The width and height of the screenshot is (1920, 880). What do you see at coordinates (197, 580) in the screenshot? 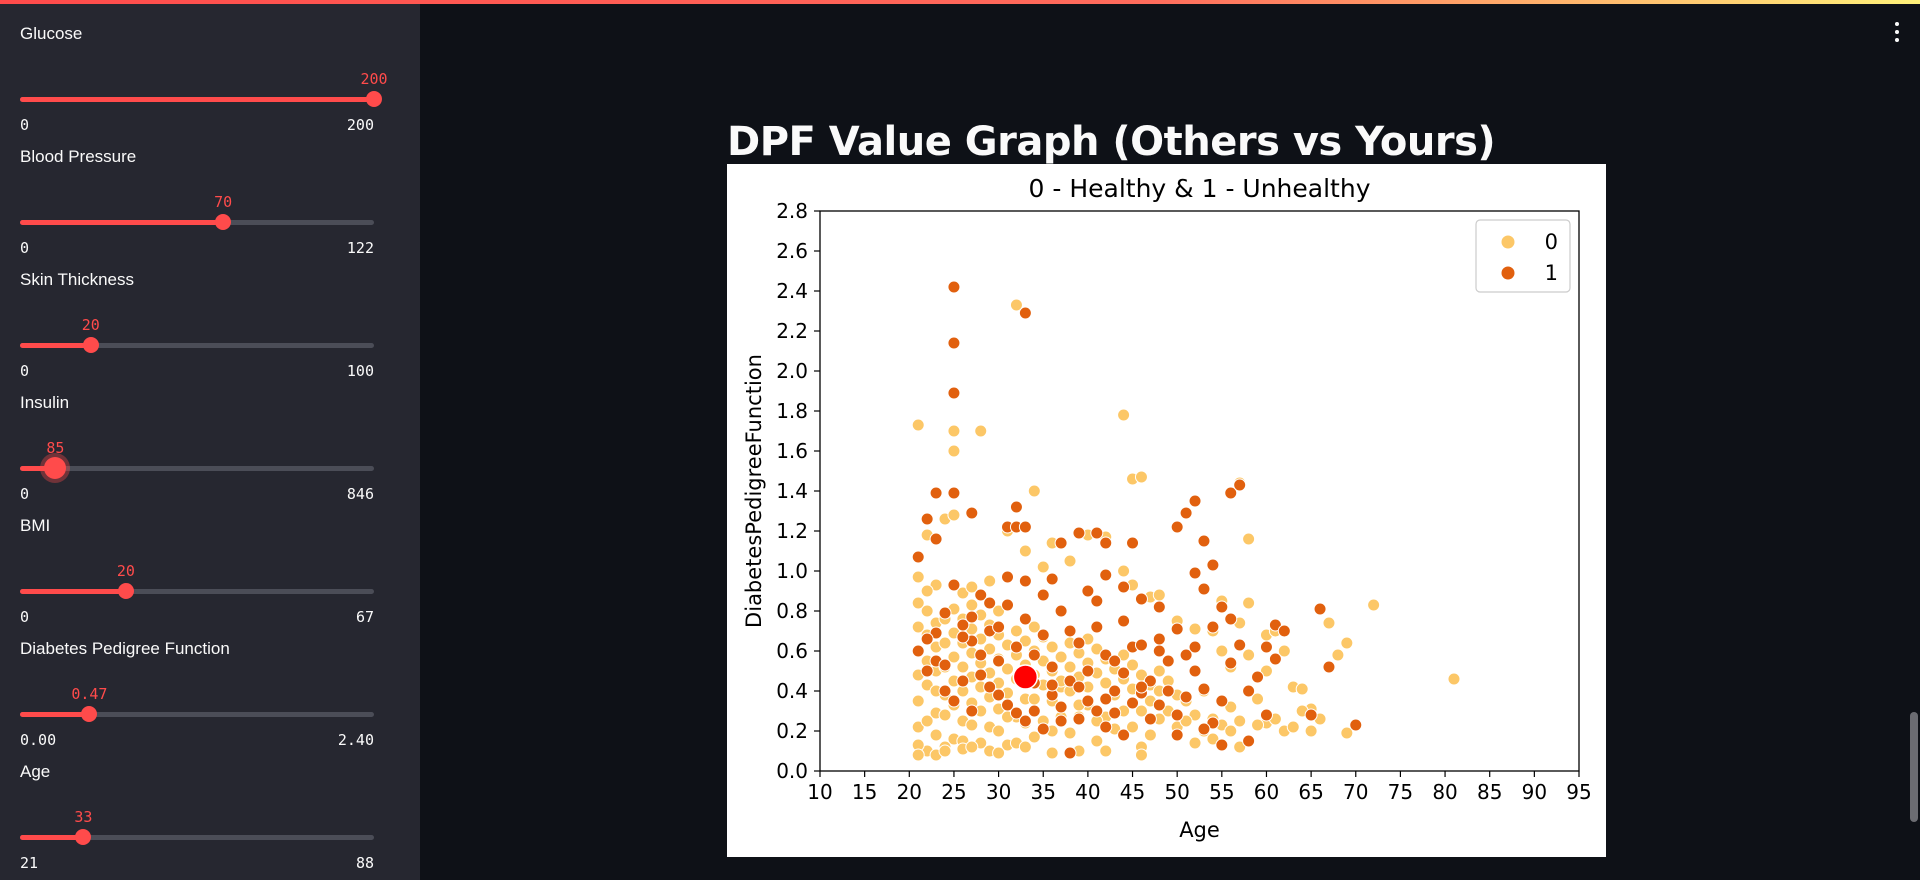
I see `slider-track-bmi: 20` at bounding box center [197, 580].